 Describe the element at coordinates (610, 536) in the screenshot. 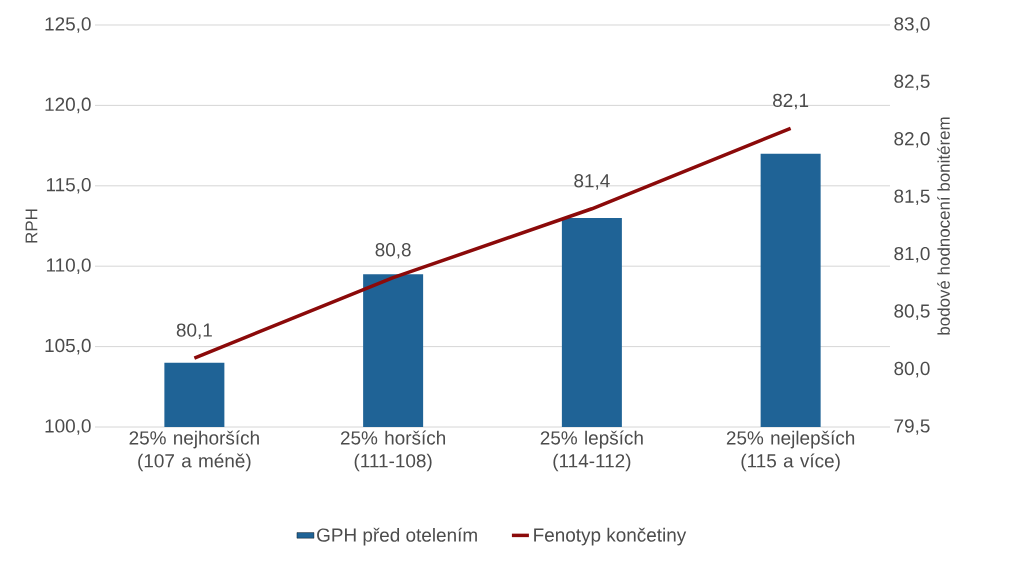

I see `legend-label: Fenotyp končetiny` at that location.